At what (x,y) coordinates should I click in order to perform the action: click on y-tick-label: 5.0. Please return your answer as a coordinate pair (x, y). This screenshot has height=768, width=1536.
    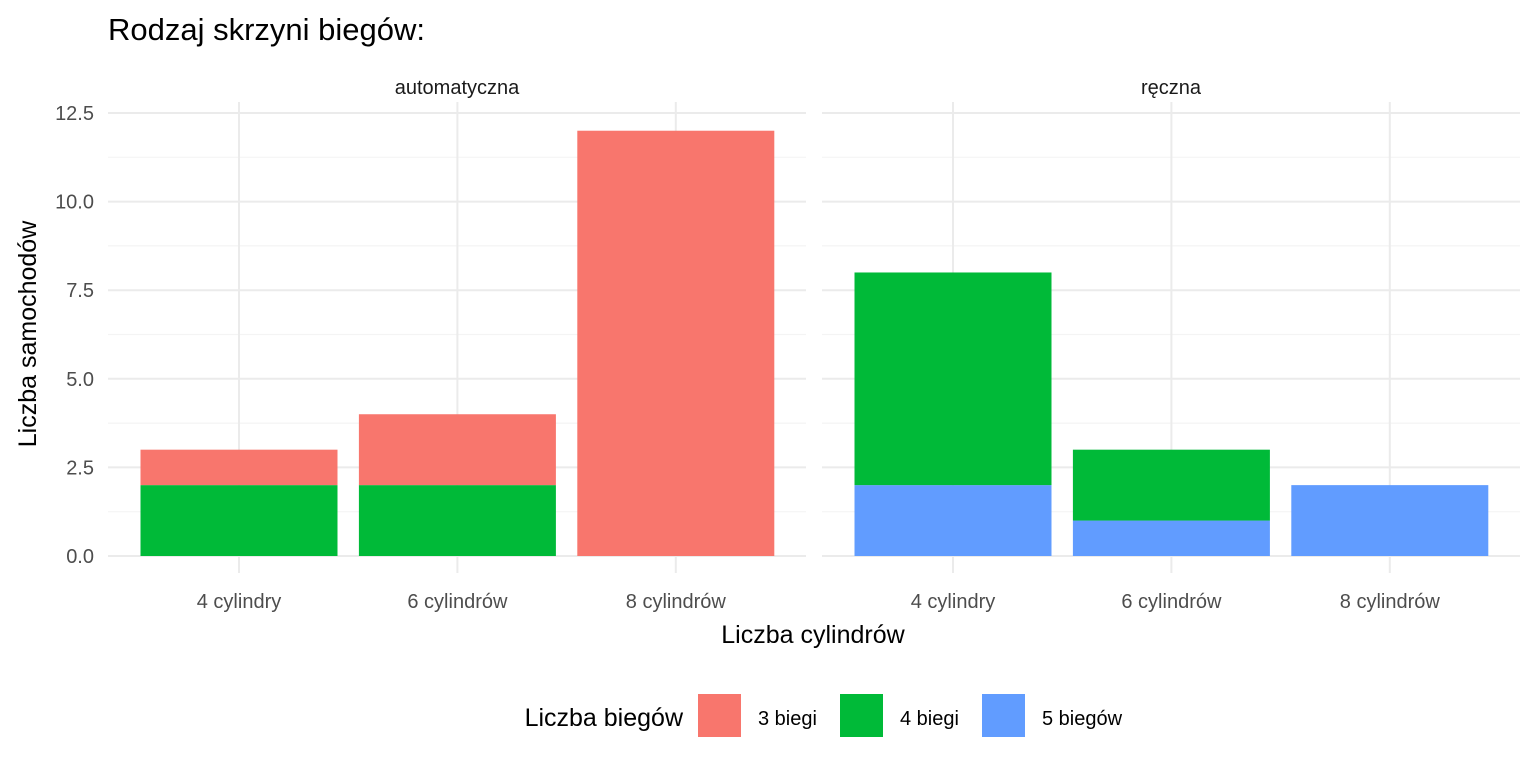
    Looking at the image, I should click on (80, 380).